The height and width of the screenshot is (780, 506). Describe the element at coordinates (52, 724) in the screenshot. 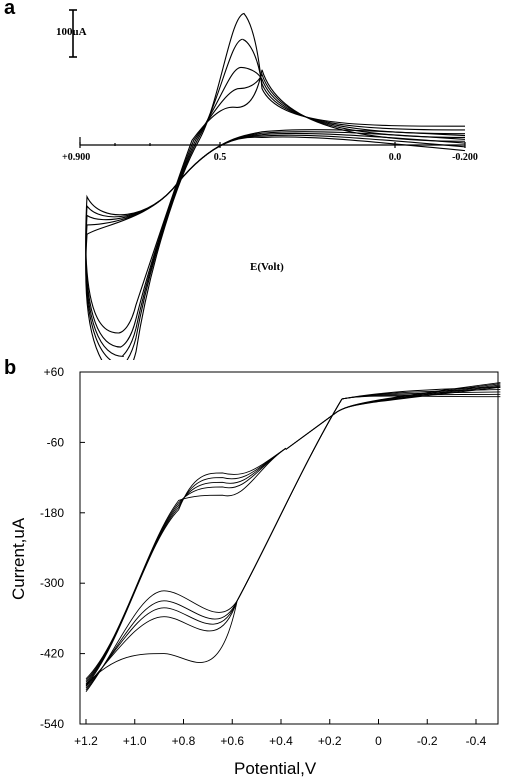

I see `y-tick-label: -540` at that location.